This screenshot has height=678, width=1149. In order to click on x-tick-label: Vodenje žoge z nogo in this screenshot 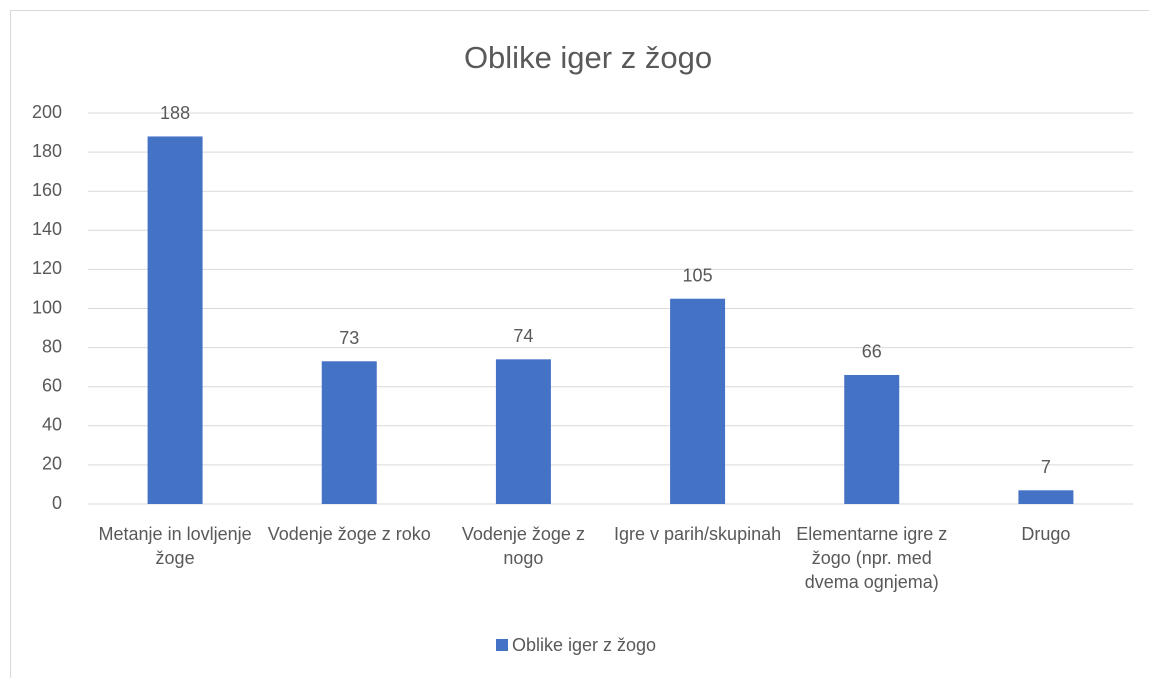, I will do `click(523, 546)`.